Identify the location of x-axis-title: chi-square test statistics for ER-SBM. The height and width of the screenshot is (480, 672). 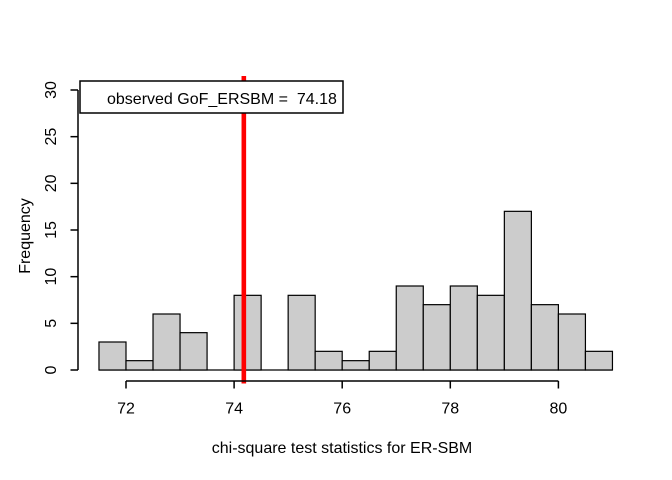
(342, 448).